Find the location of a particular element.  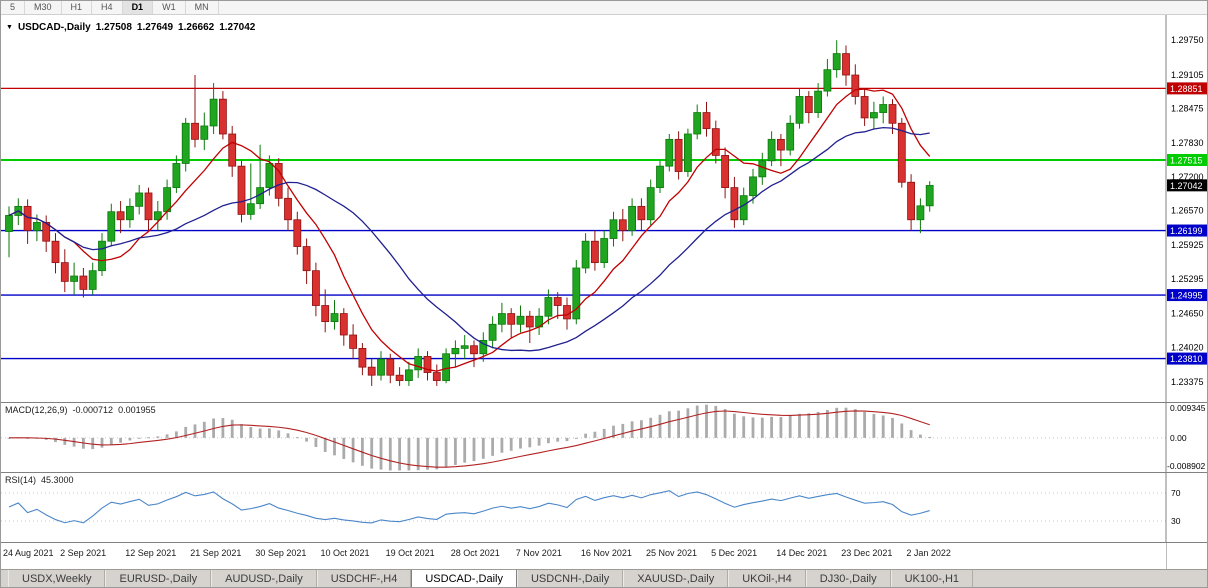

macd-indicator-label: MACD(12,26,9) -0.000712 0.001955 is located at coordinates (80, 410).